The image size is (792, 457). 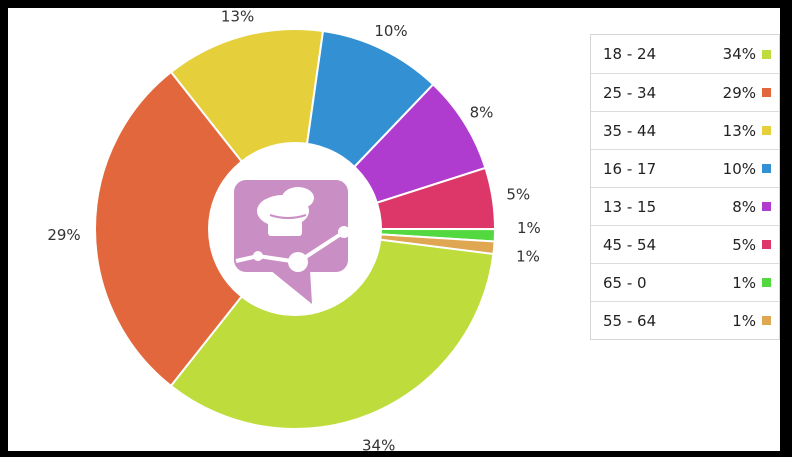 What do you see at coordinates (685, 244) in the screenshot?
I see `legend-item: 45 - 54 5%` at bounding box center [685, 244].